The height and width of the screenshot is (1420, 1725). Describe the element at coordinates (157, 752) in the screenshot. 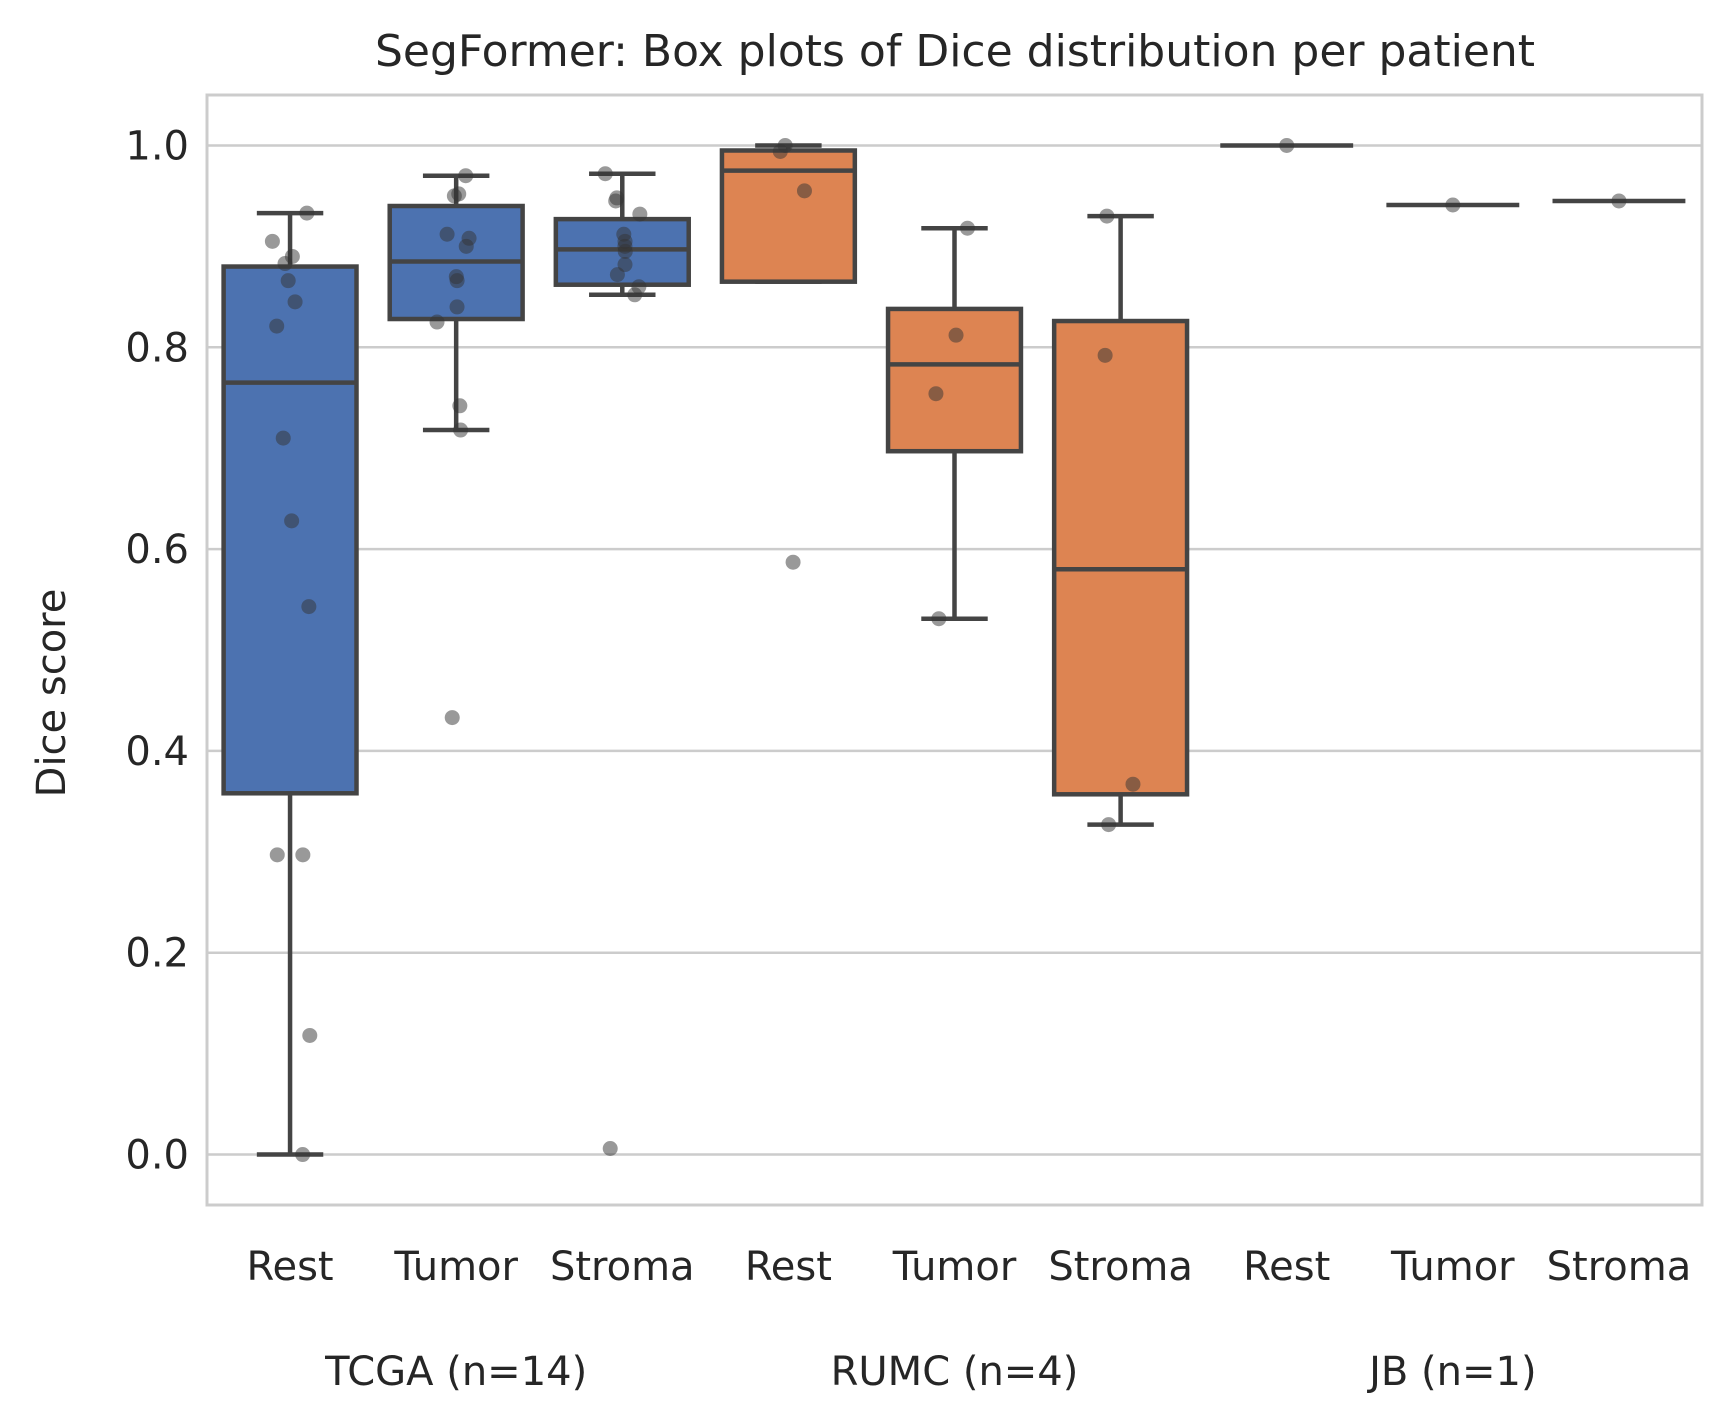

I see `y-tick-label: 0.4` at that location.